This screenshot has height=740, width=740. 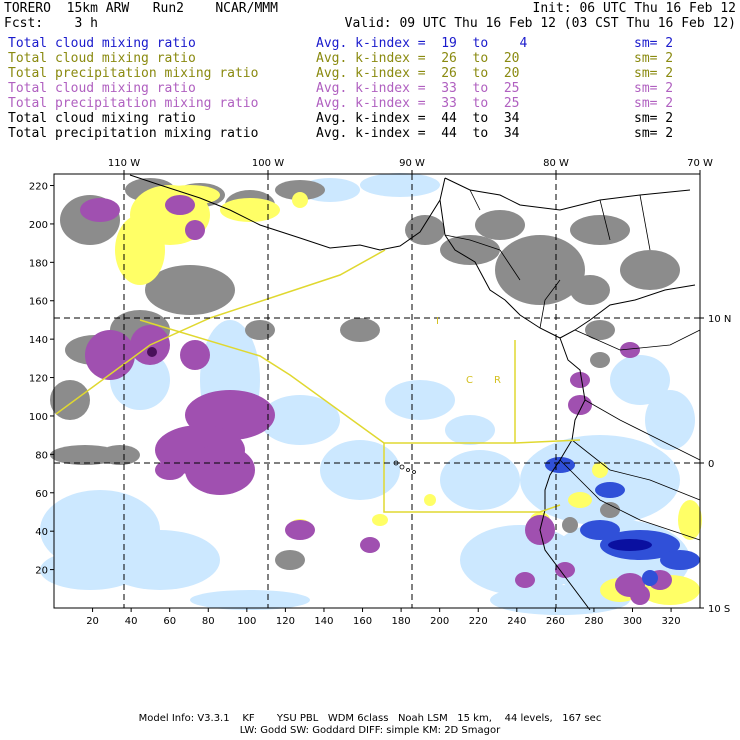 I want to click on x-tick-label: 40, so click(x=131, y=621).